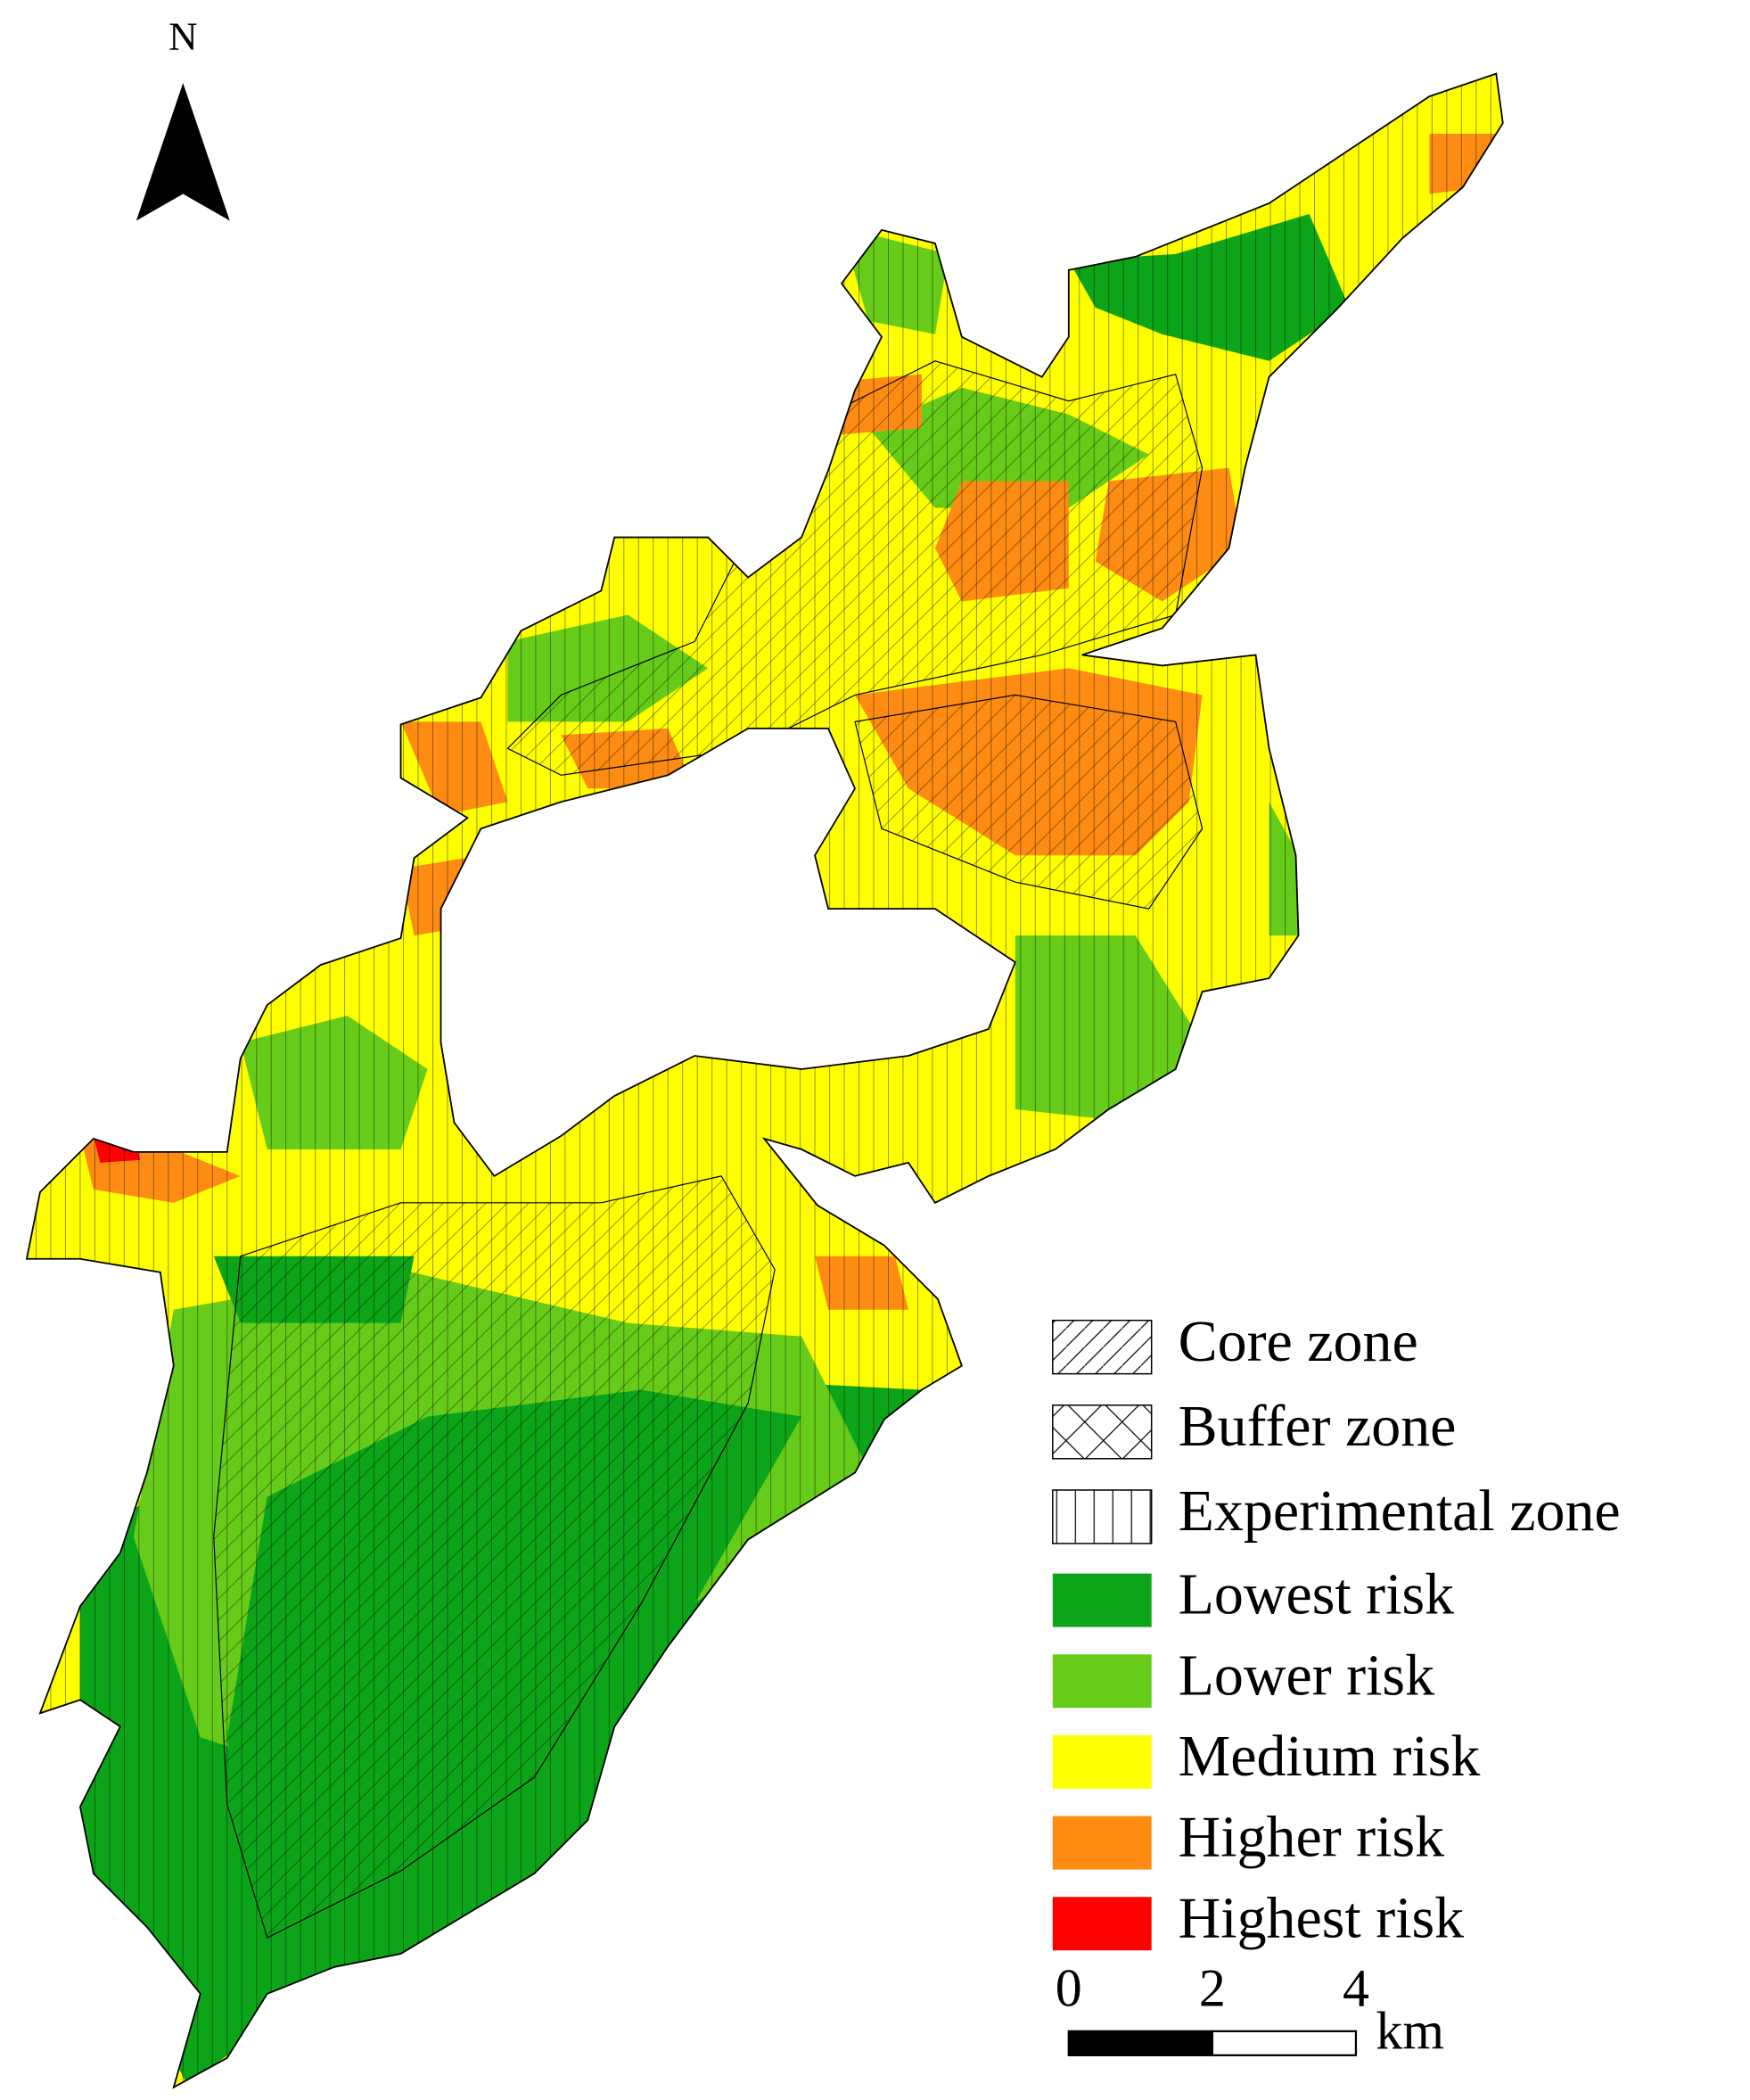 The width and height of the screenshot is (1750, 2100). I want to click on legend-label: Lowest risk, so click(1316, 1595).